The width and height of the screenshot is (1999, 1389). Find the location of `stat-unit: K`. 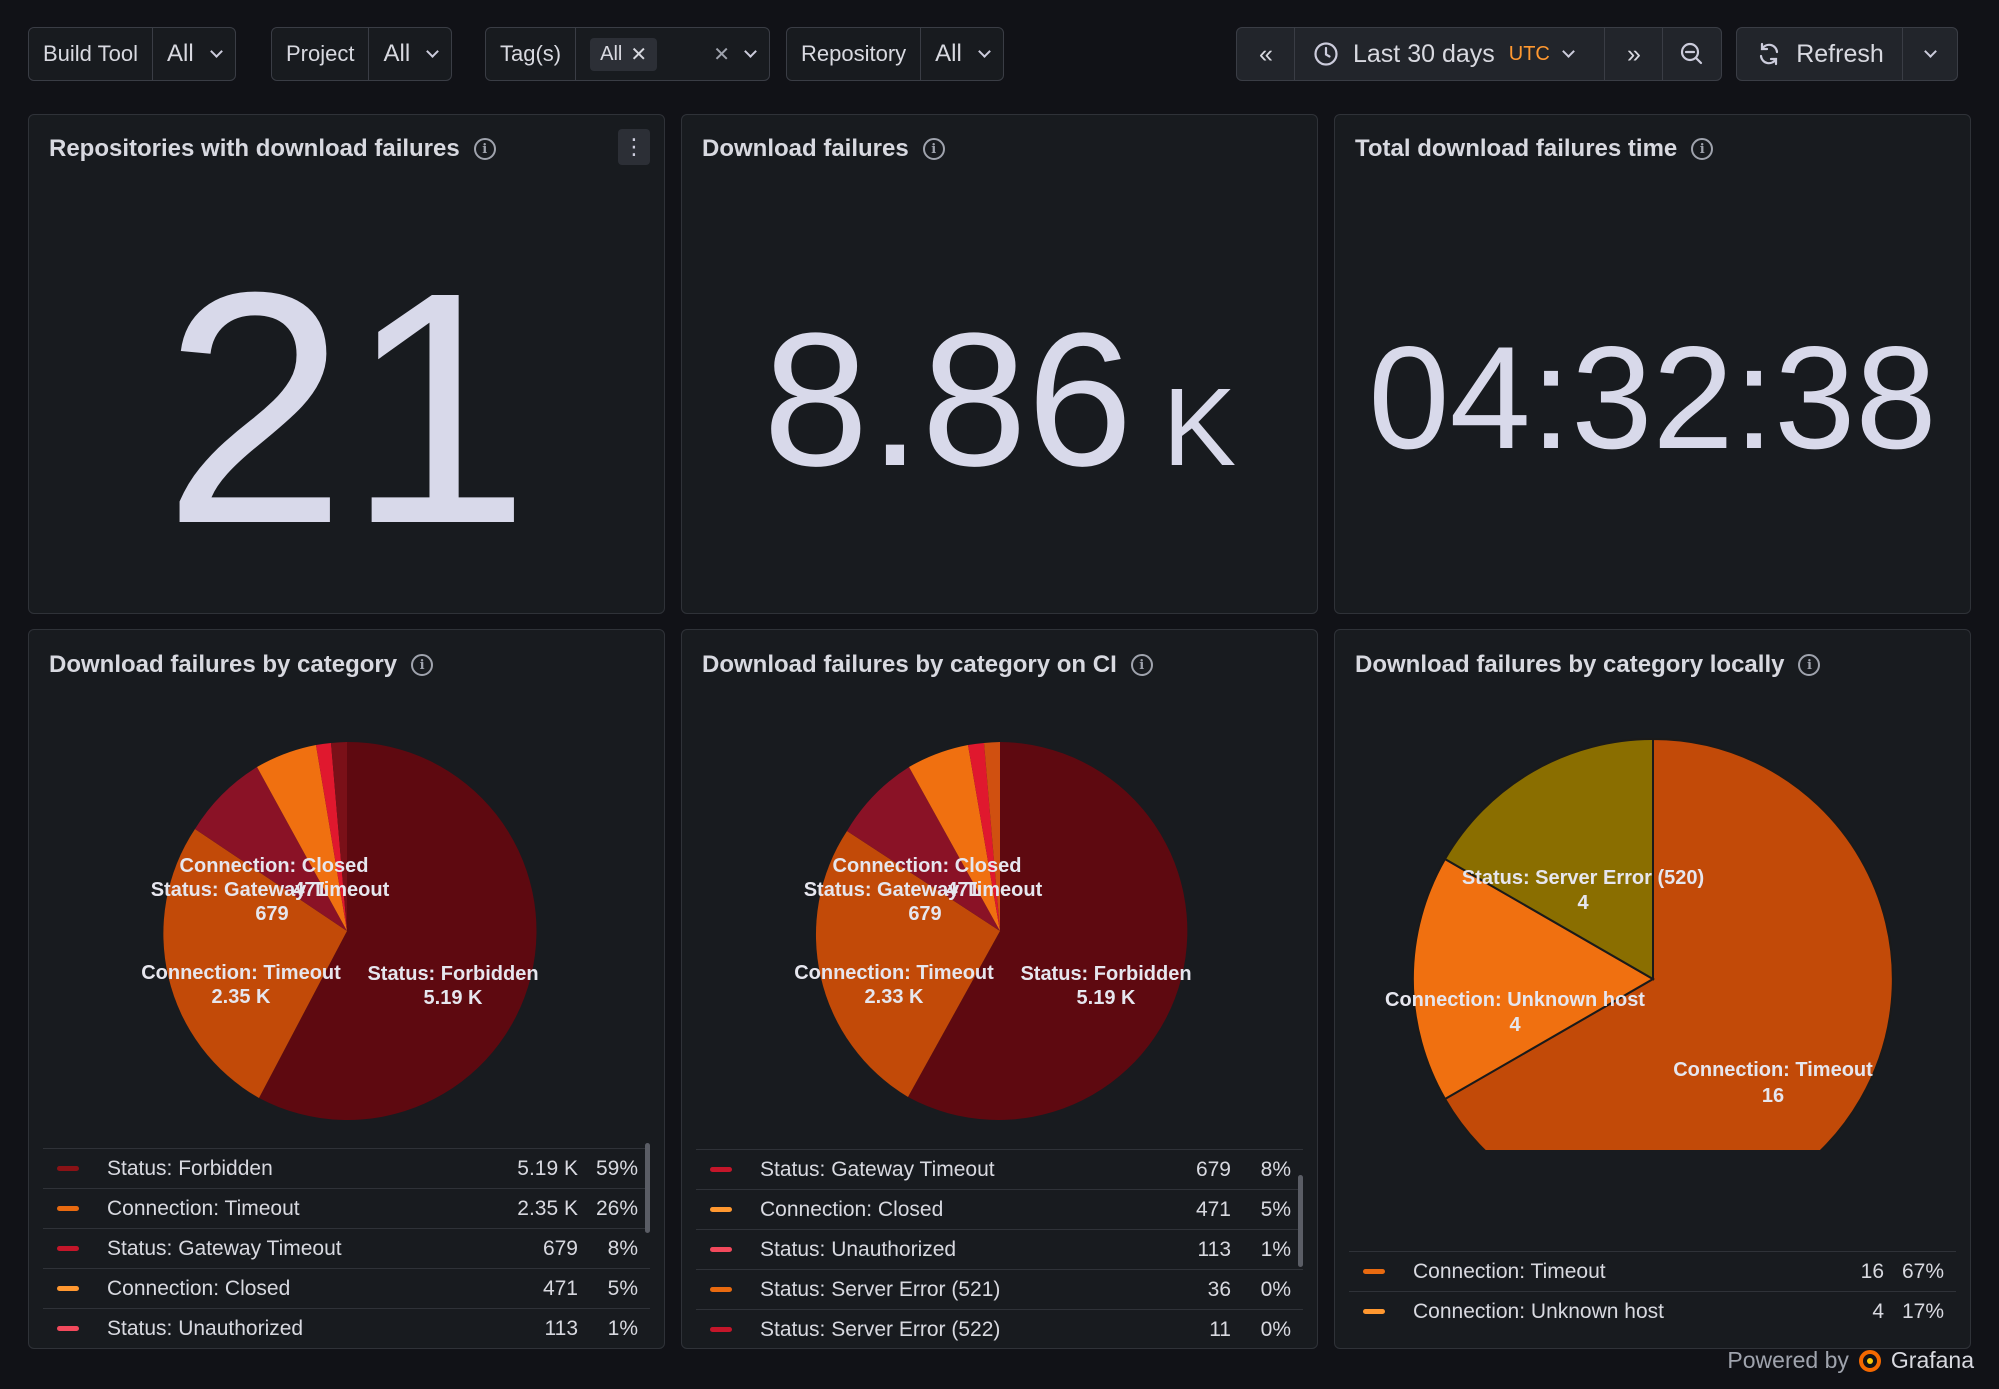

stat-unit: K is located at coordinates (1199, 427).